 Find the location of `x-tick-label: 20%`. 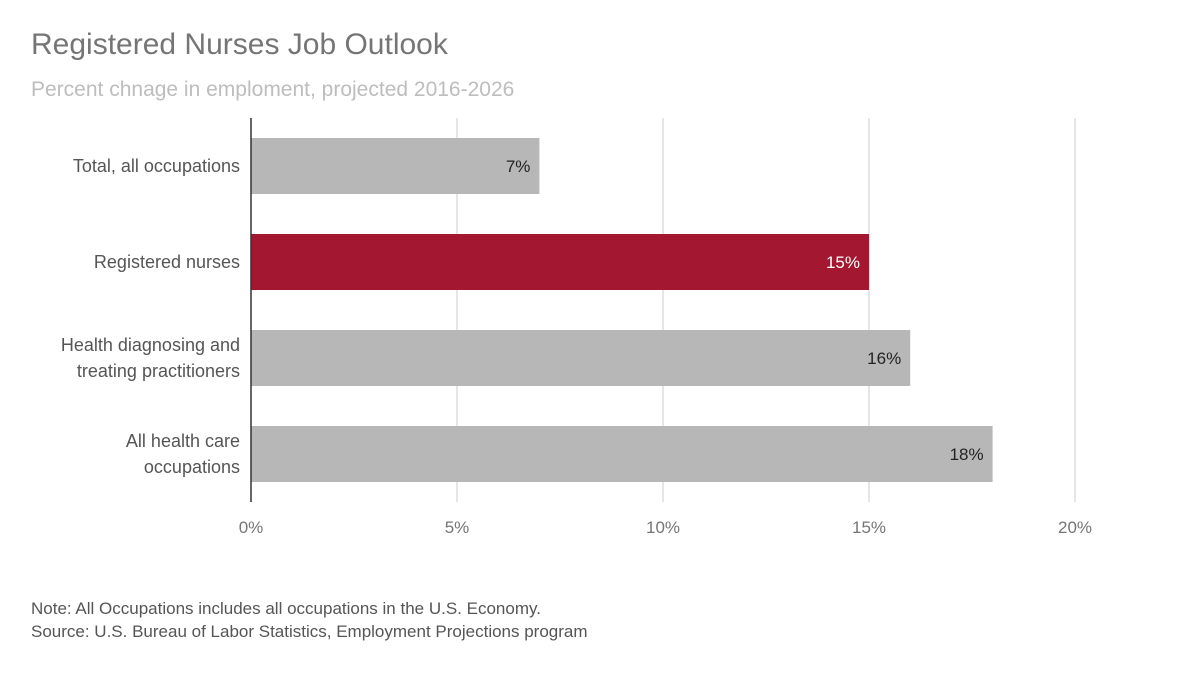

x-tick-label: 20% is located at coordinates (1075, 527).